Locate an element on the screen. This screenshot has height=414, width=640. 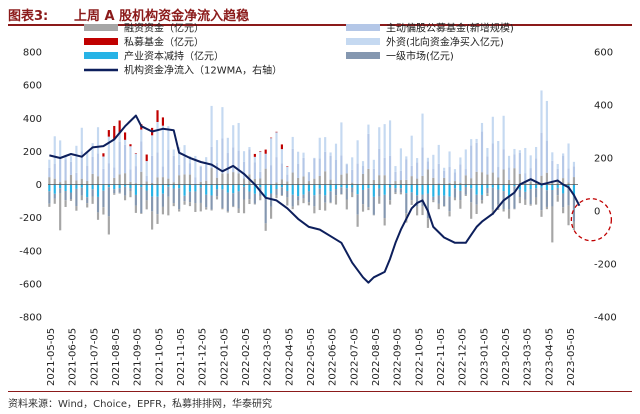
x-tick-label: 2021-08-05 is located at coordinates (116, 357).